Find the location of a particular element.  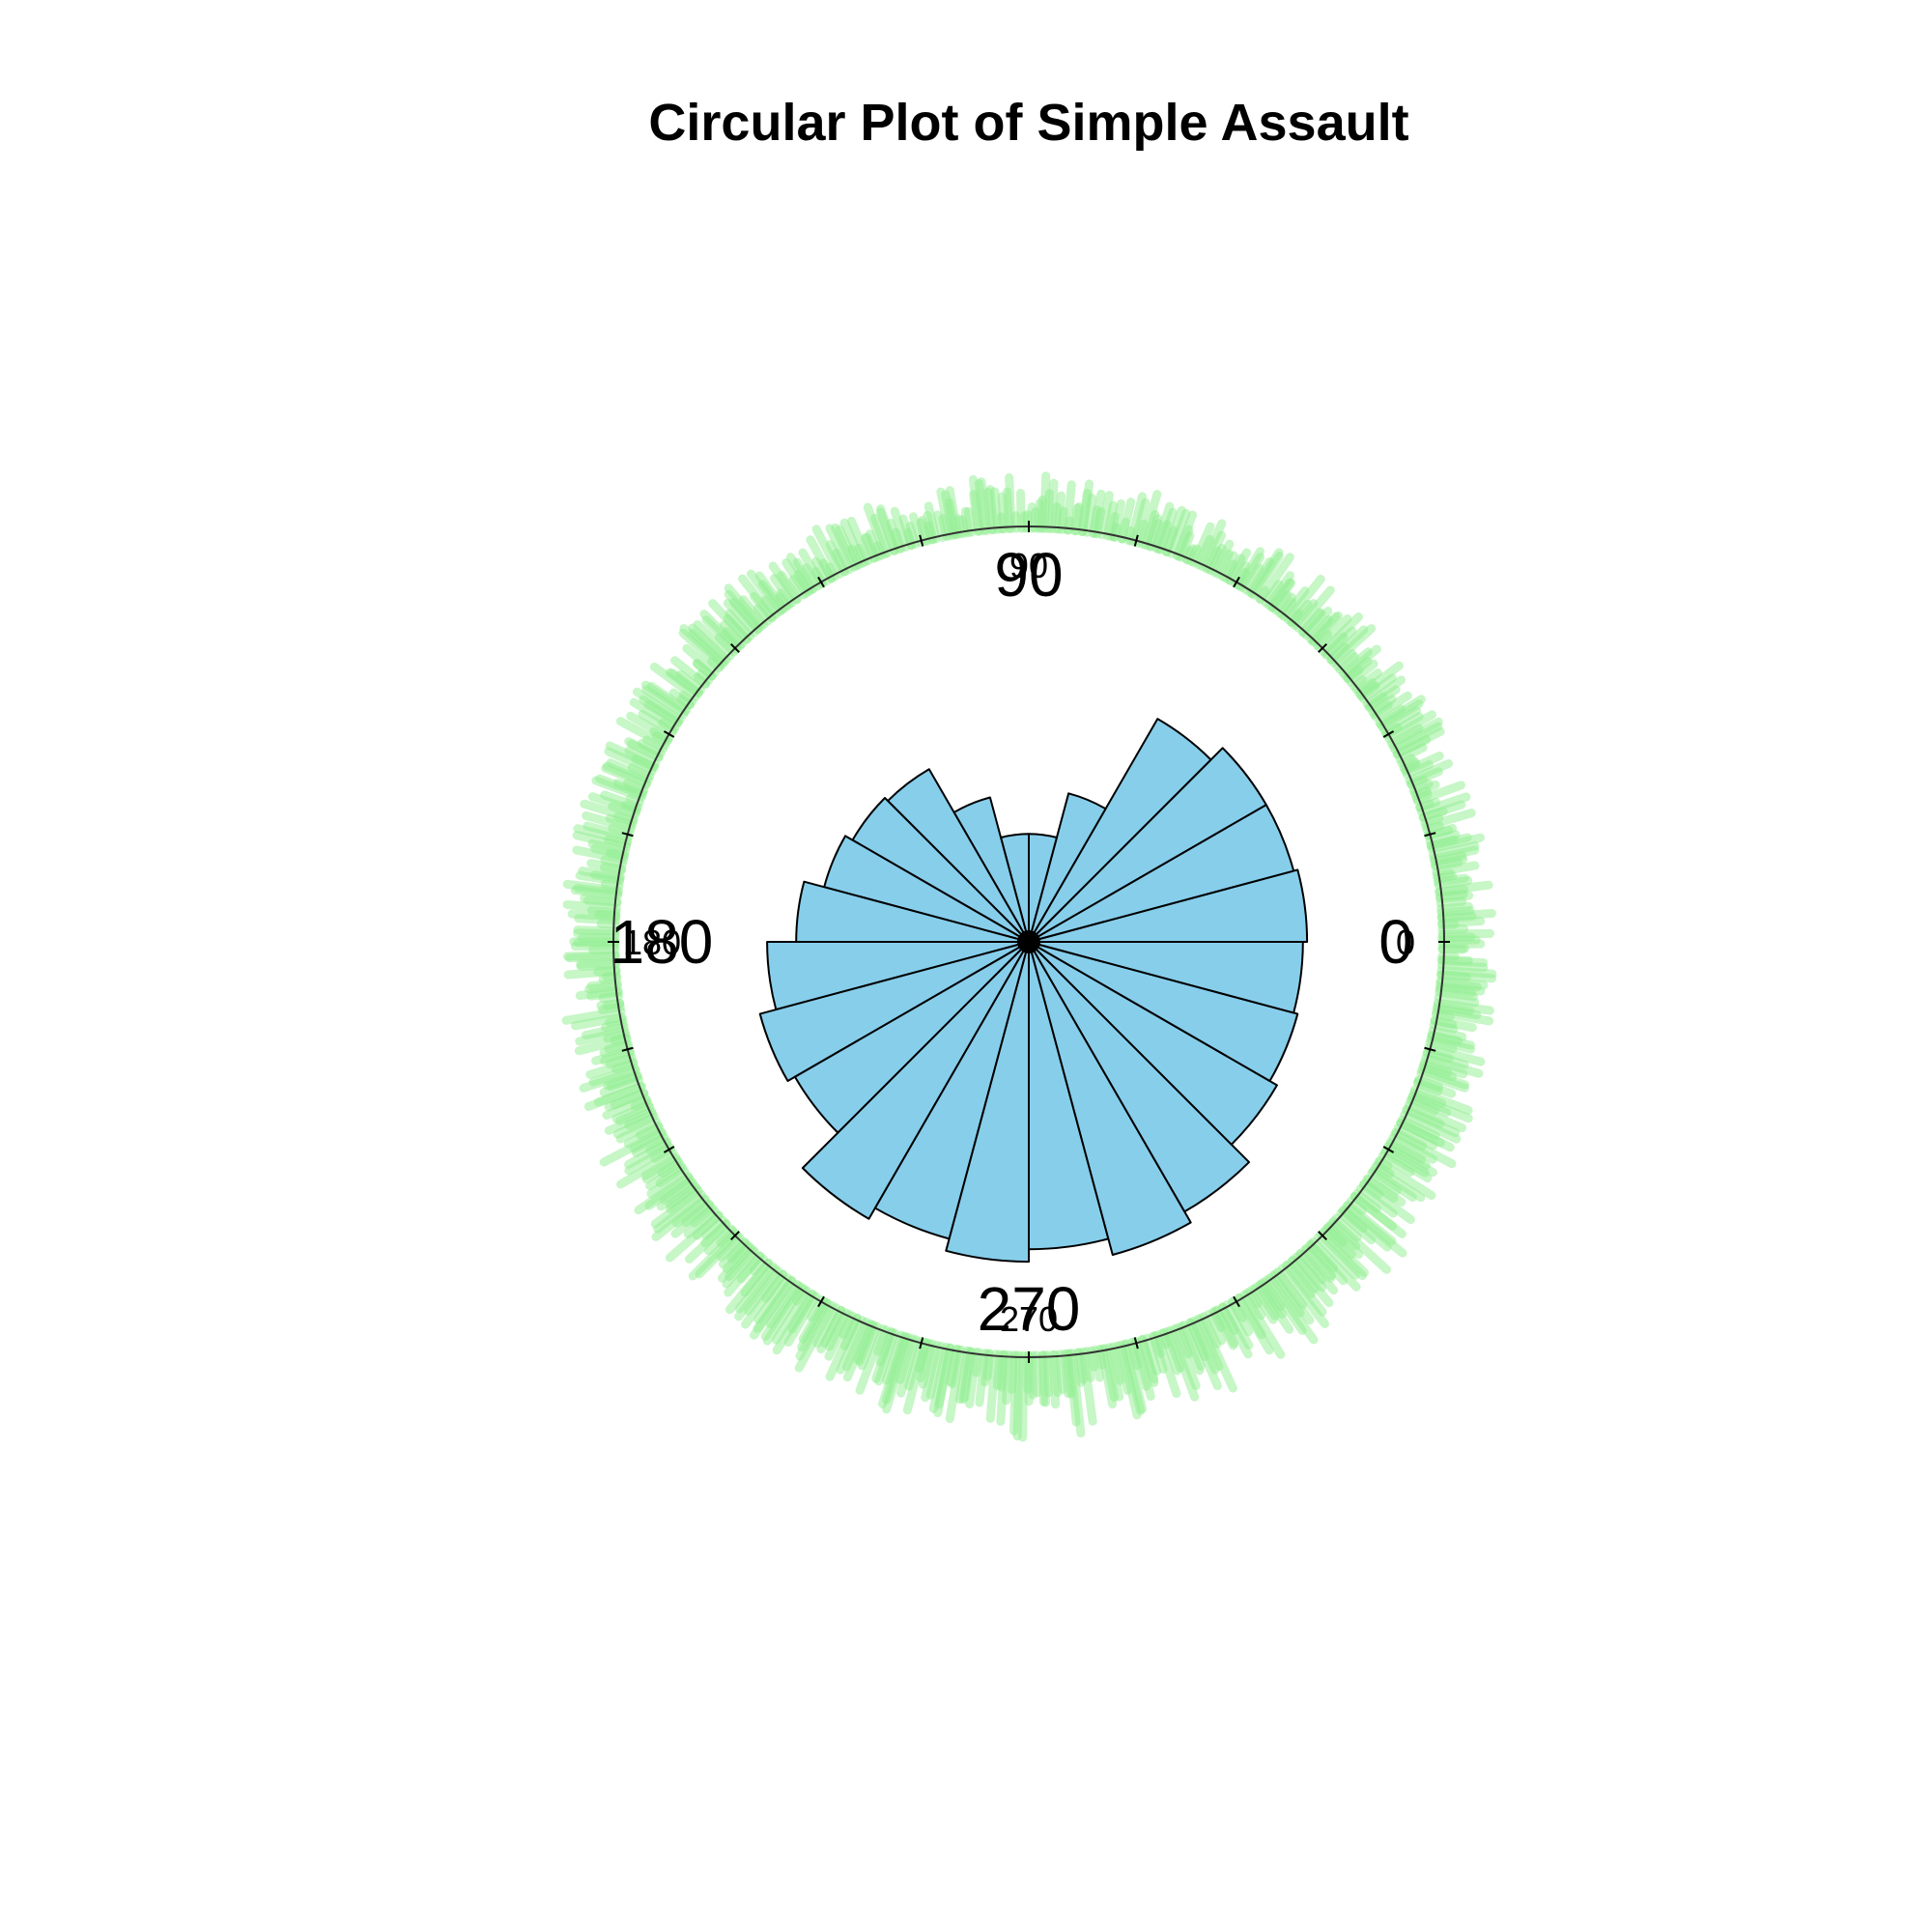

angle-label: 180 is located at coordinates (662, 942).